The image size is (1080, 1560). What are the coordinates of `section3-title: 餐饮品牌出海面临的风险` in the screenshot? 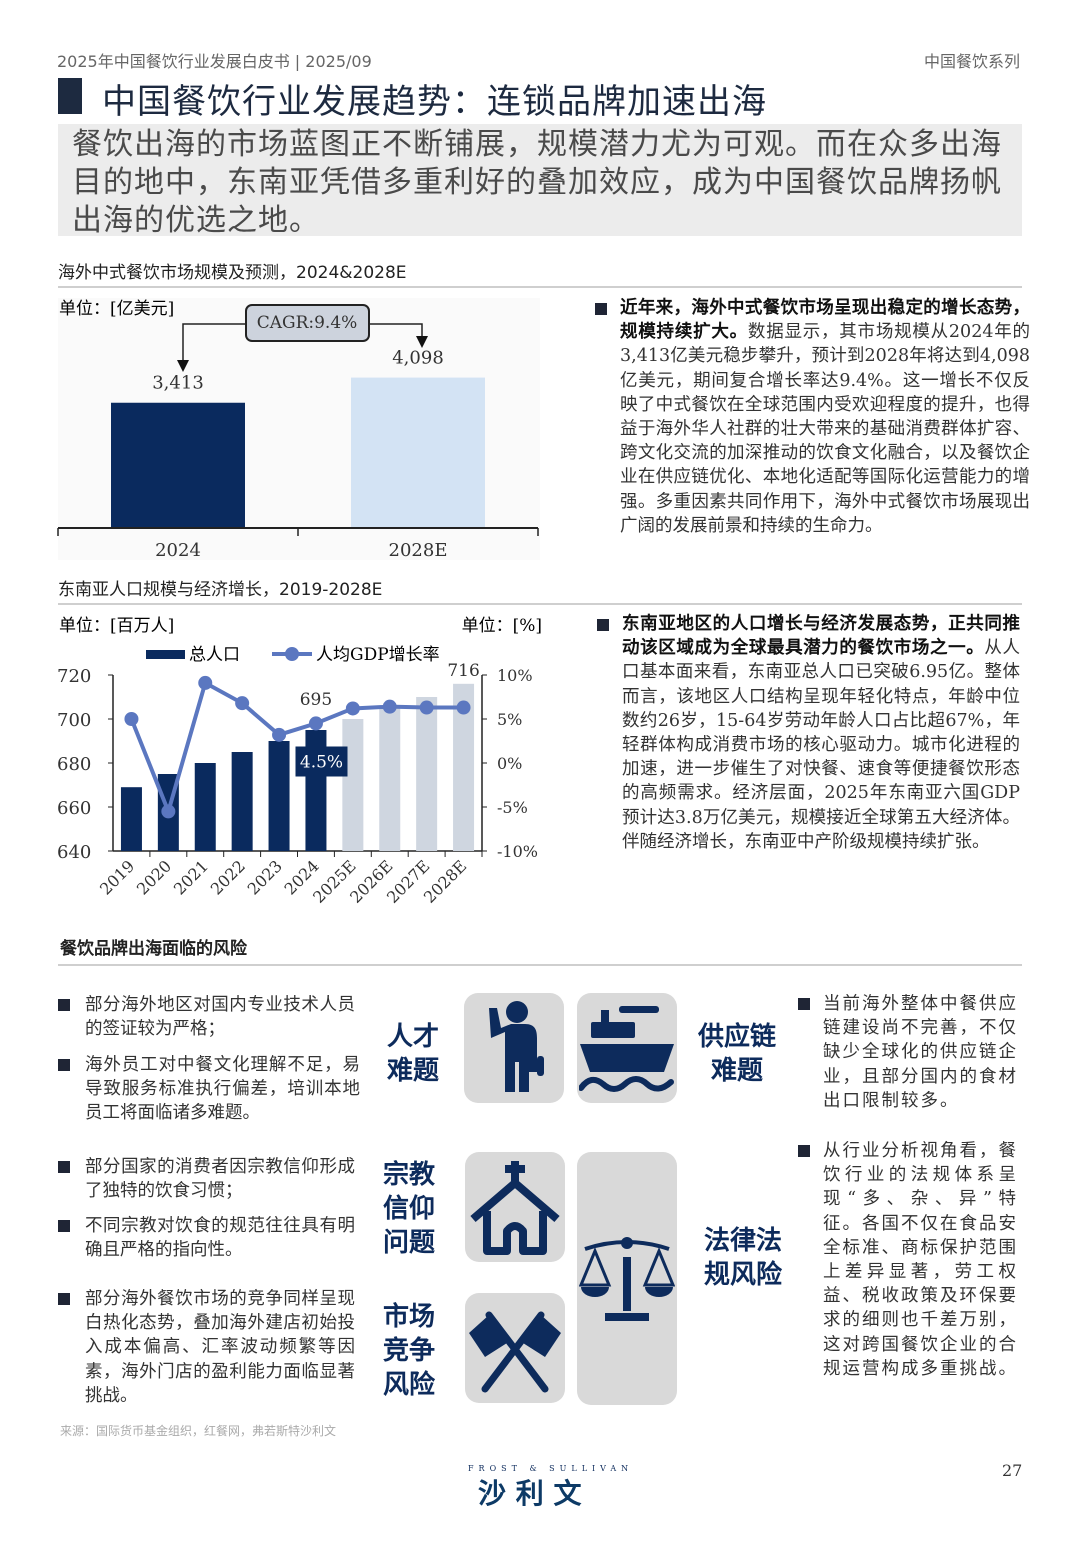 It's located at (153, 949).